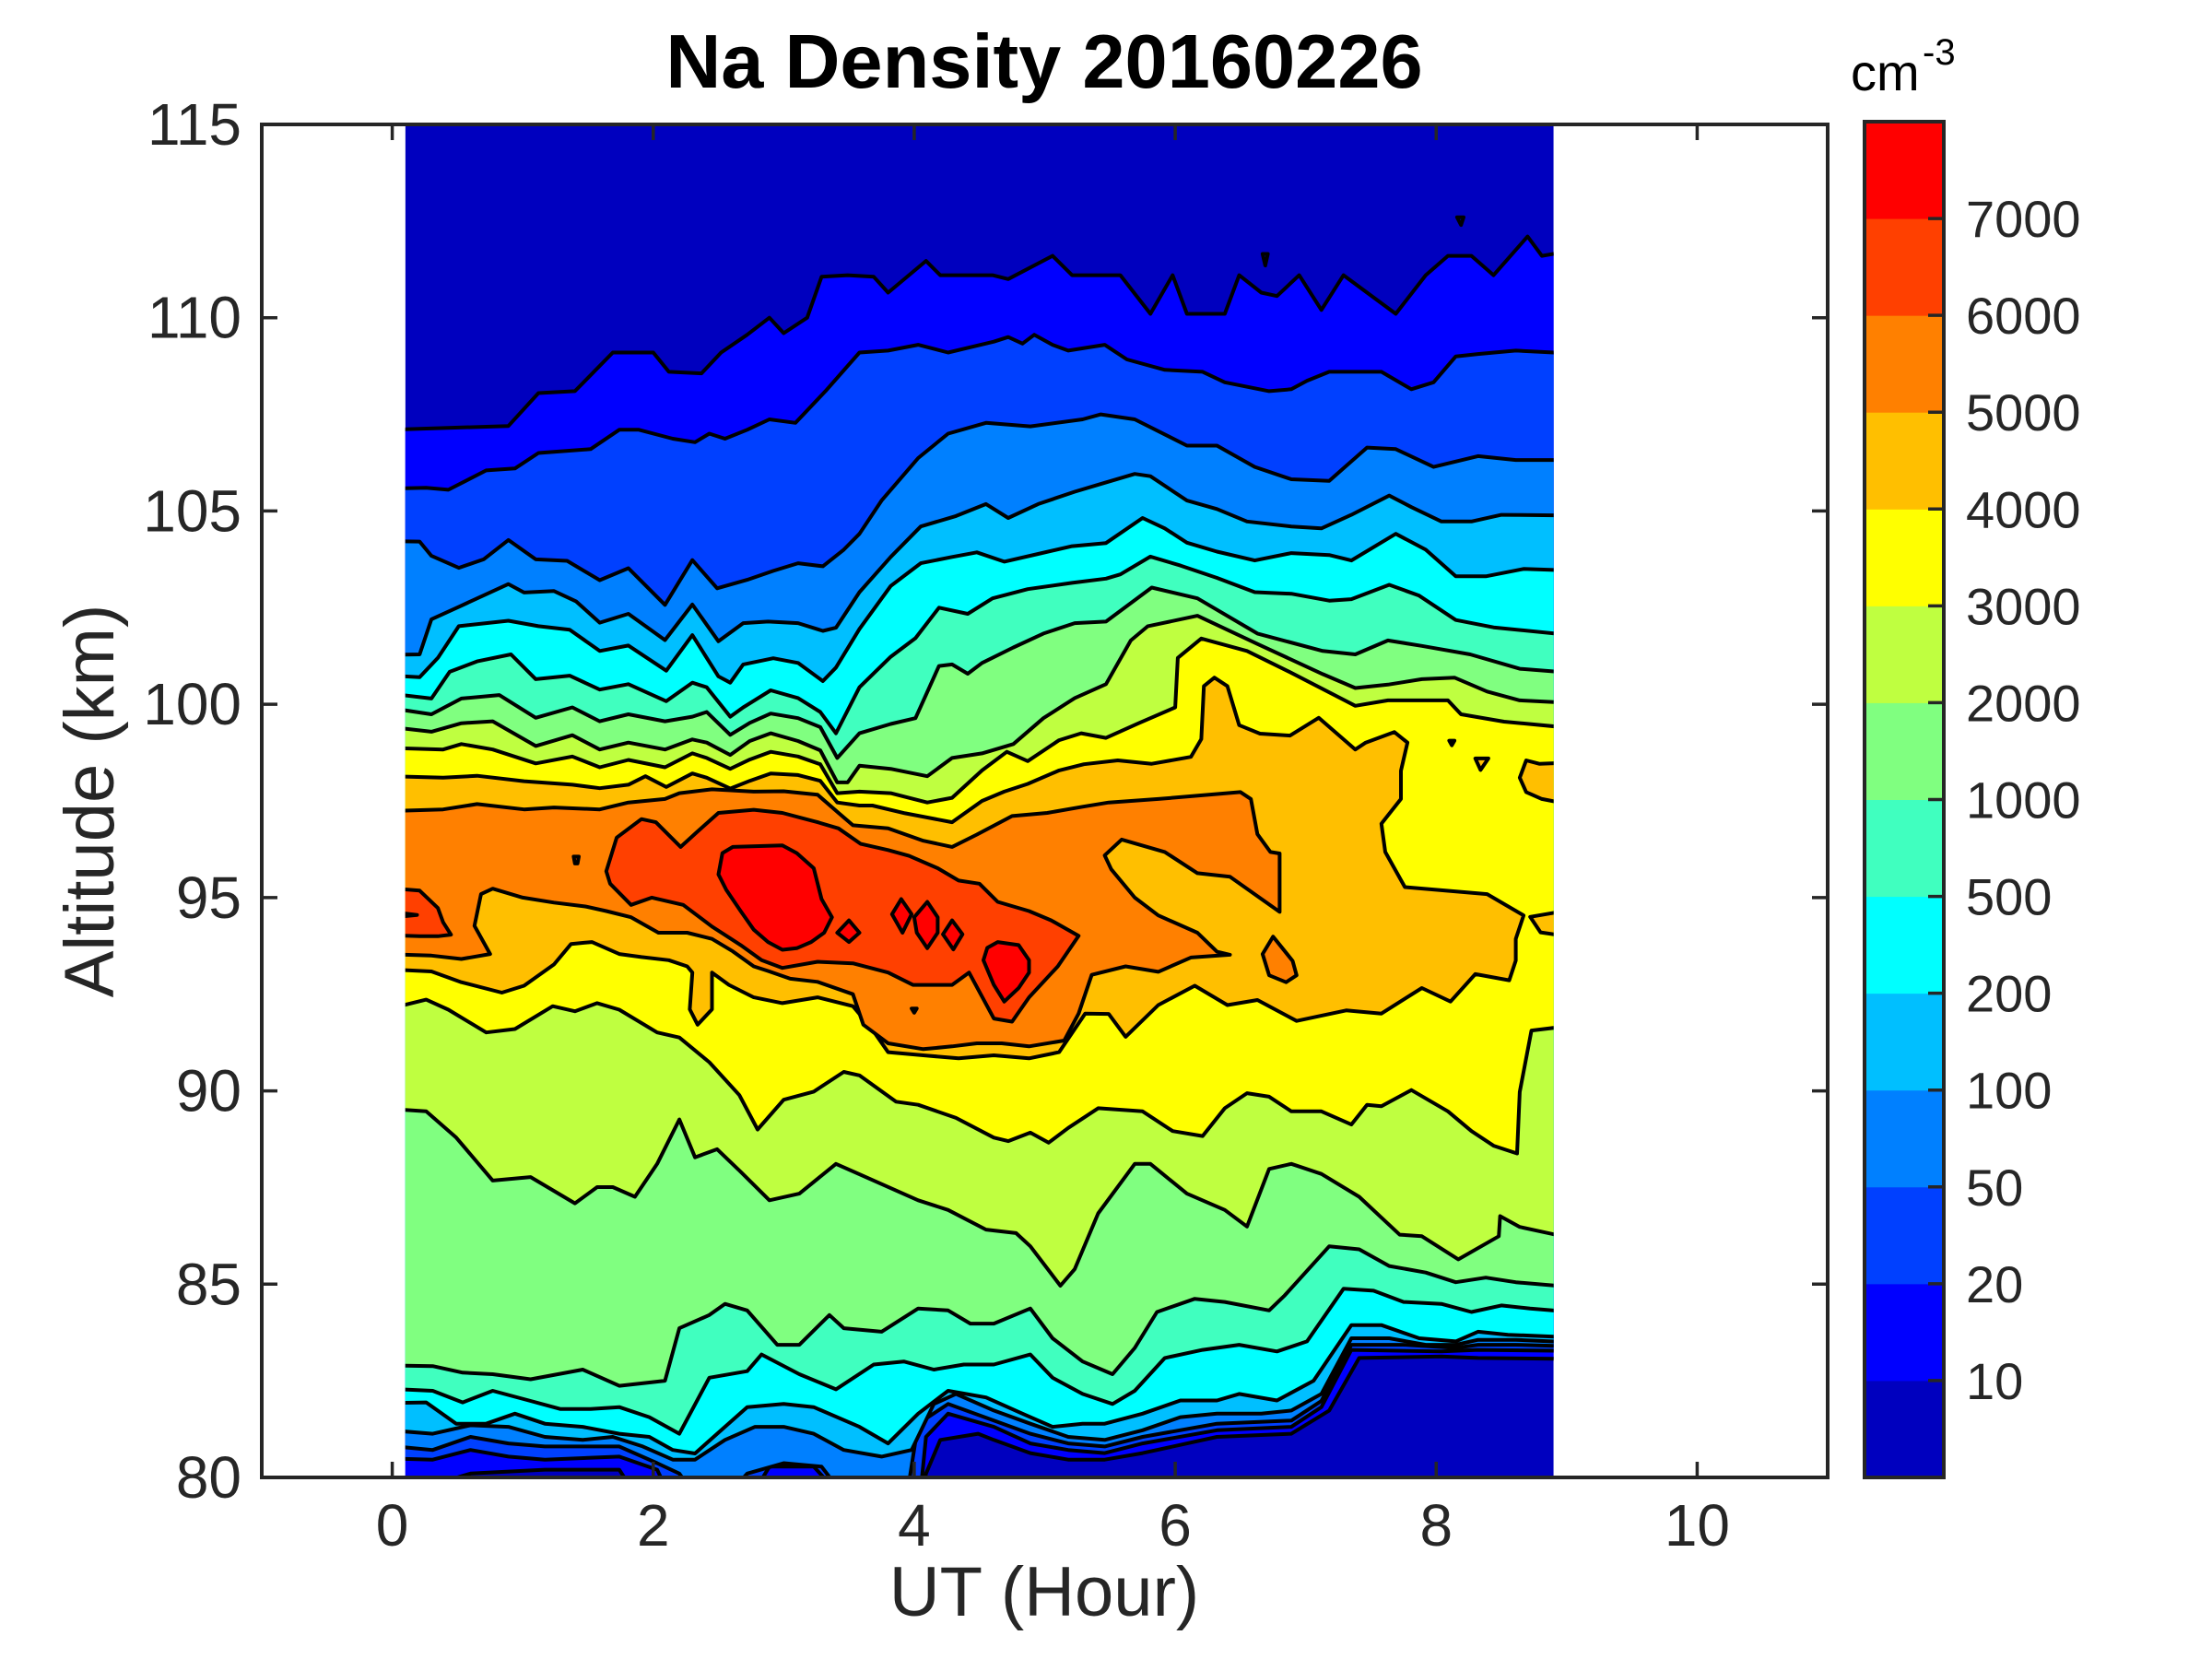 This screenshot has width=2212, height=1659. What do you see at coordinates (90, 801) in the screenshot?
I see `y-axis-label: Altitude (km)` at bounding box center [90, 801].